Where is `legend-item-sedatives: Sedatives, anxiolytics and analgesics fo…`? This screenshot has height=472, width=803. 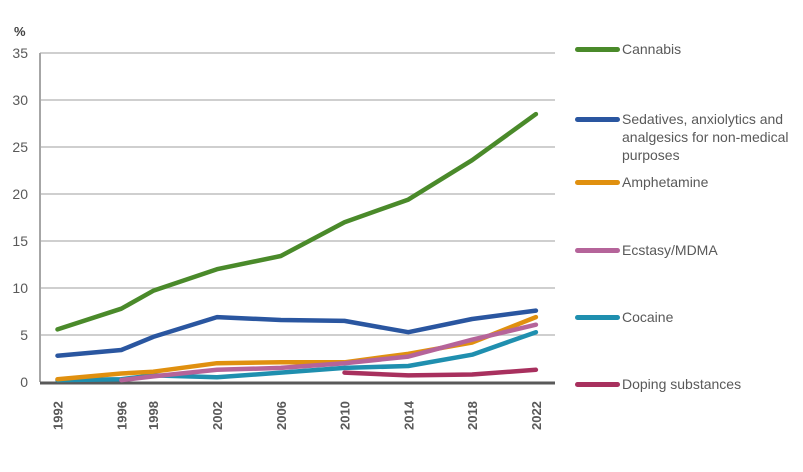
legend-item-sedatives: Sedatives, anxiolytics and analgesics fo… is located at coordinates (686, 137).